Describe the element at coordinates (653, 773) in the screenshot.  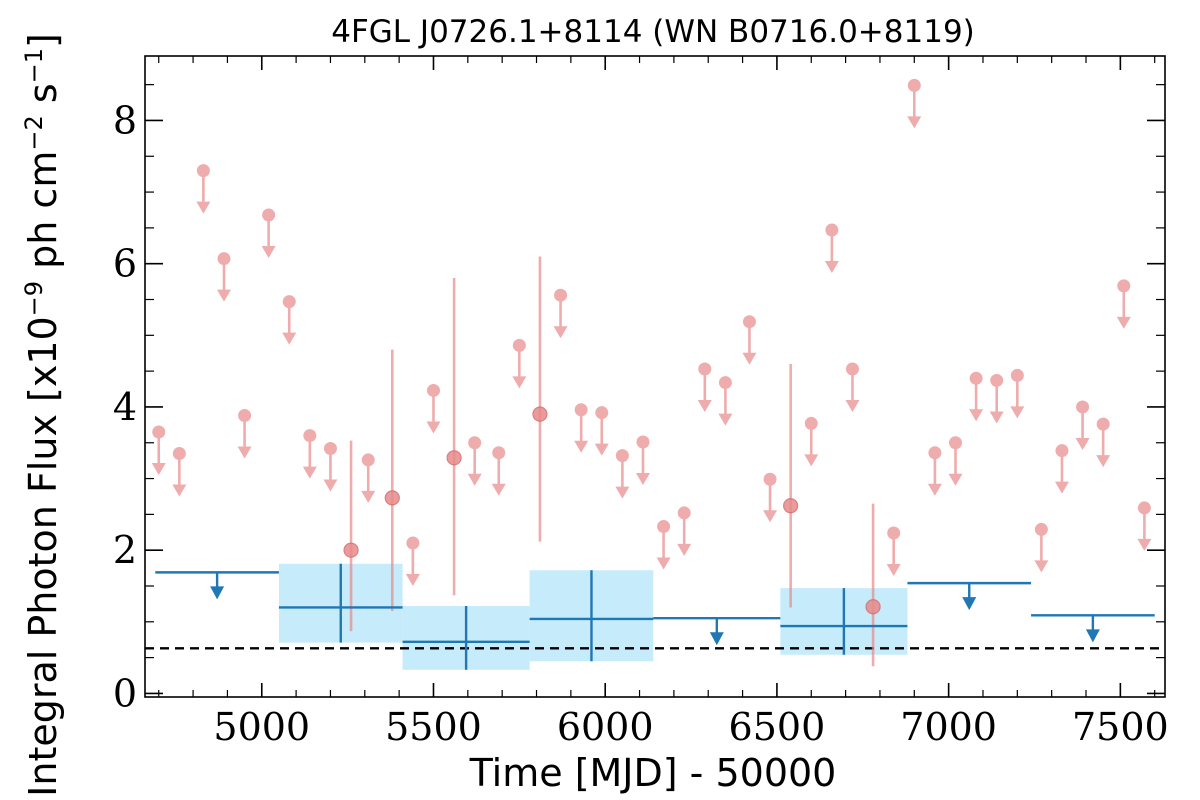
I see `x-axis-label: Time [MJD] - 50000` at that location.